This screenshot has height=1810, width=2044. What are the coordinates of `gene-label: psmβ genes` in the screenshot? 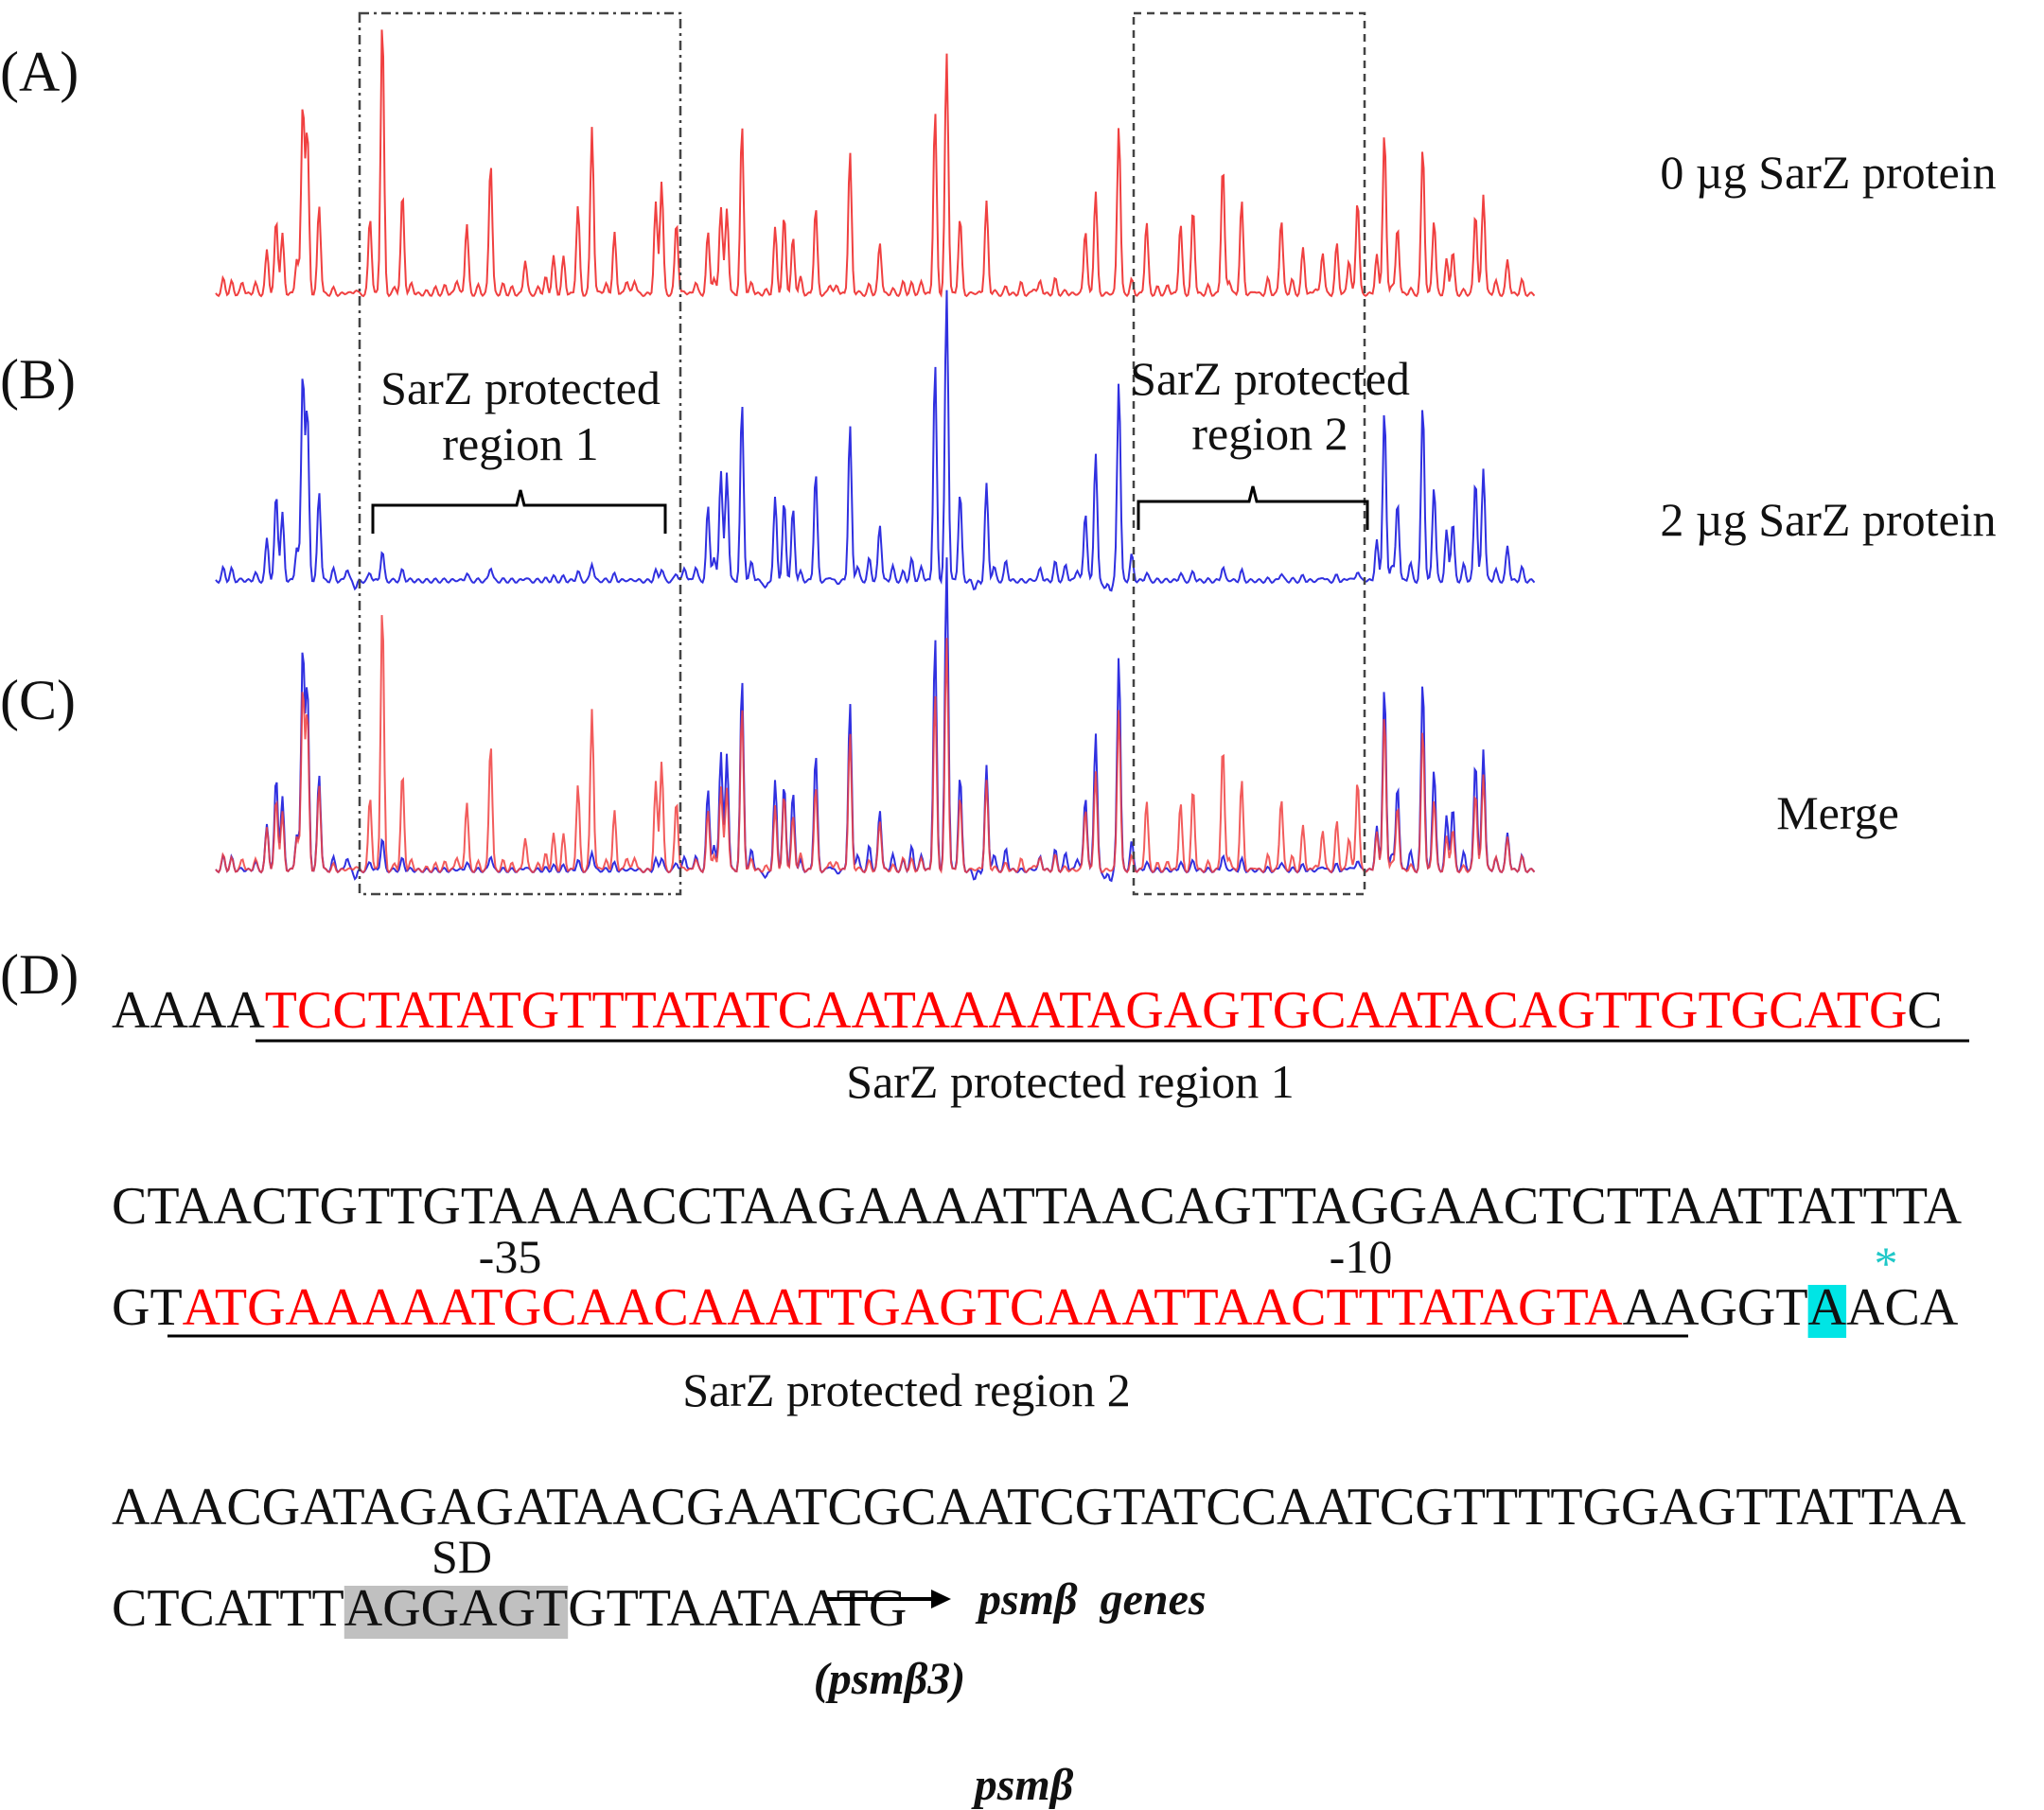 It's located at (1091, 1599).